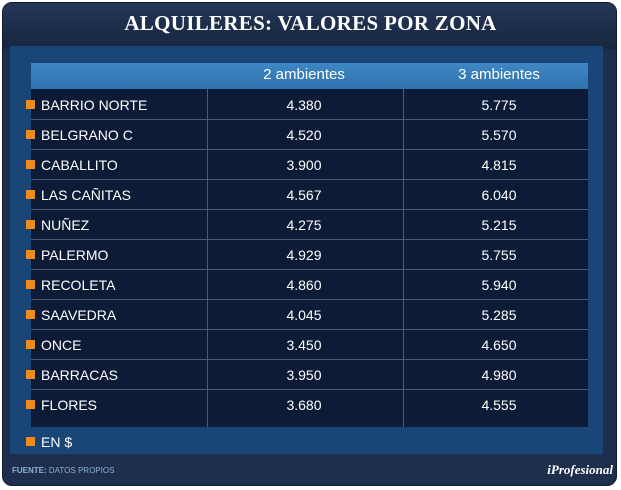 This screenshot has height=490, width=621. I want to click on value-3-ambientes: 5.570, so click(499, 135).